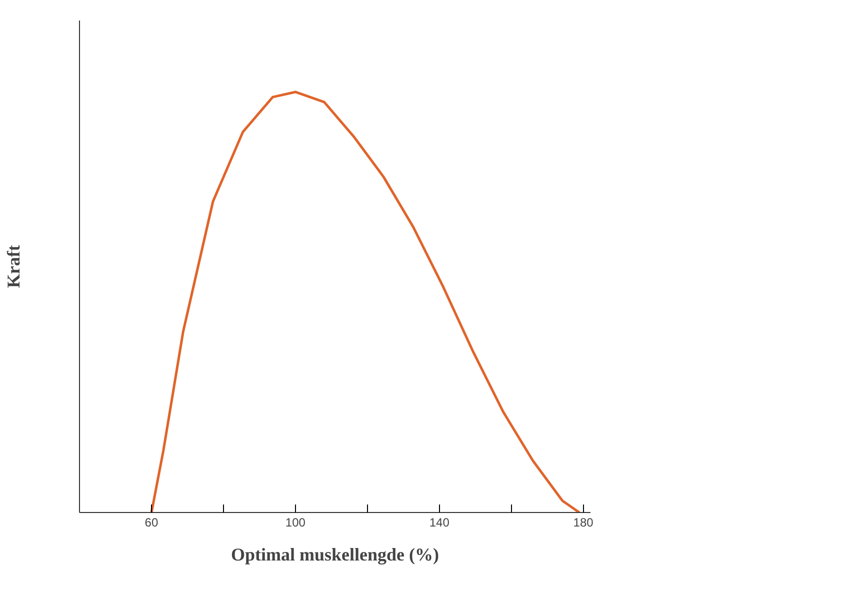 The width and height of the screenshot is (867, 601). Describe the element at coordinates (335, 554) in the screenshot. I see `x-axis-title: Optimal muskellengde (%)` at that location.